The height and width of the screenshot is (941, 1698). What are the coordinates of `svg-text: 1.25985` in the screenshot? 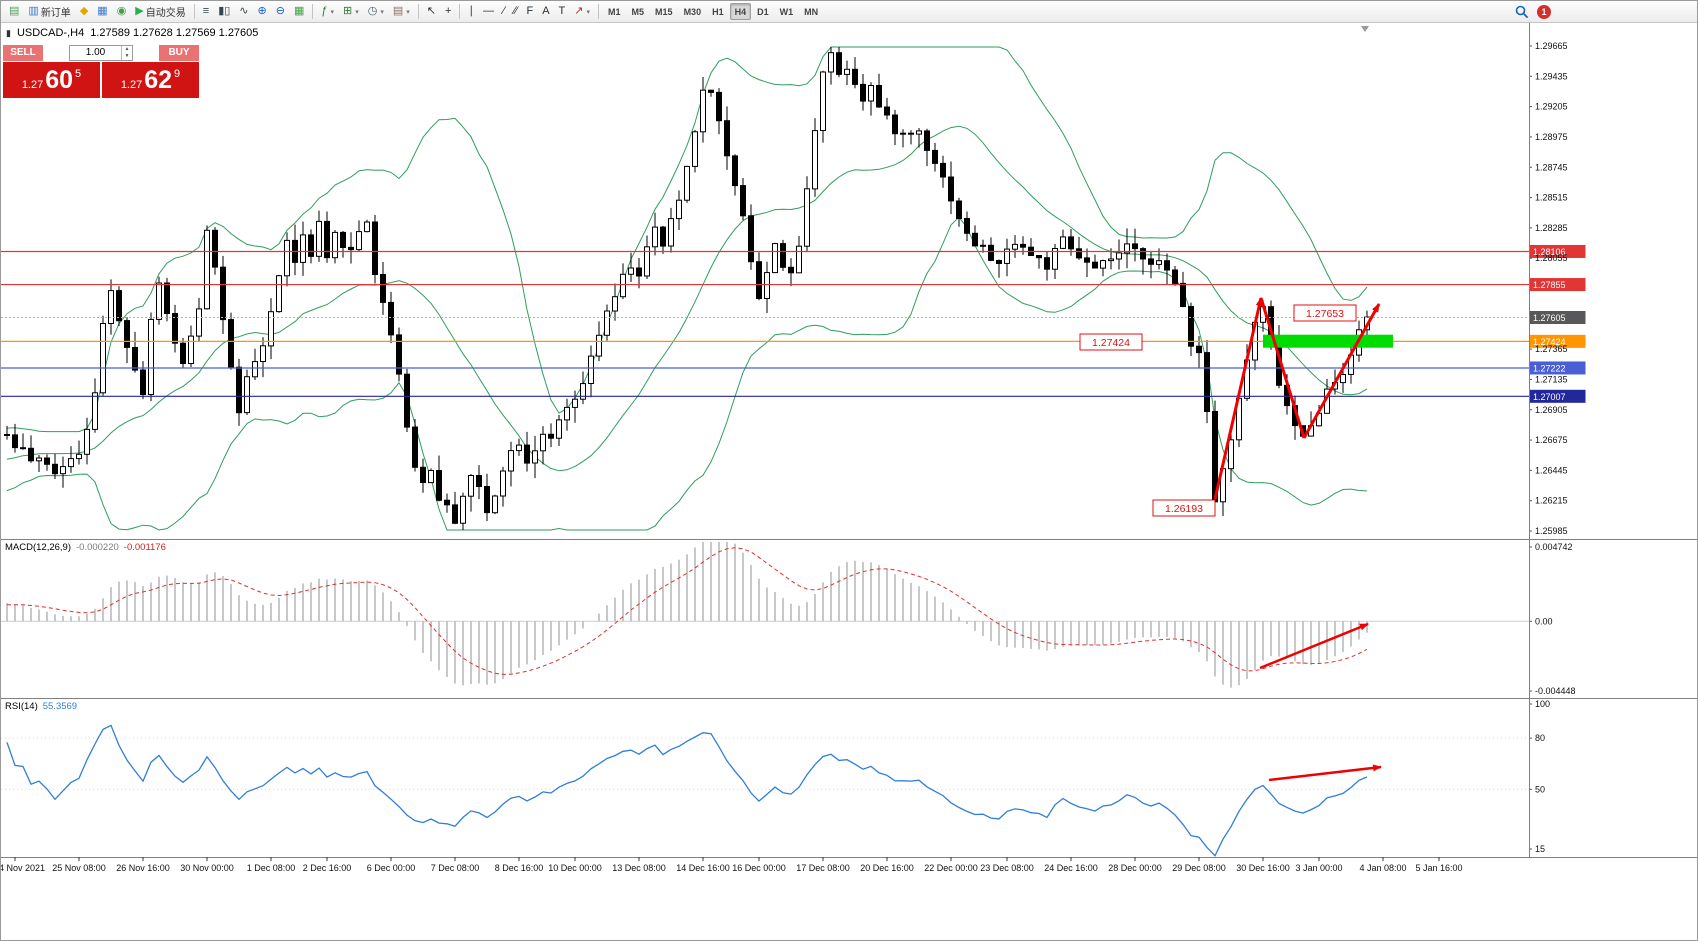 It's located at (1551, 531).